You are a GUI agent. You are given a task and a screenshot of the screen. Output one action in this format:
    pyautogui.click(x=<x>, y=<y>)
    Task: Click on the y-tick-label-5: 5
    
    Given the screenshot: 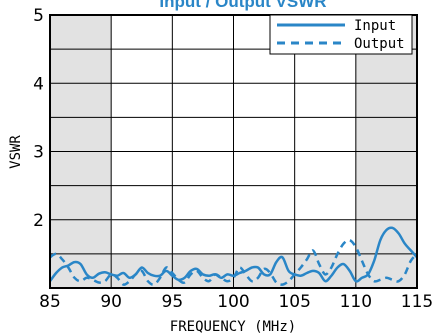 What is the action you would take?
    pyautogui.click(x=38, y=16)
    